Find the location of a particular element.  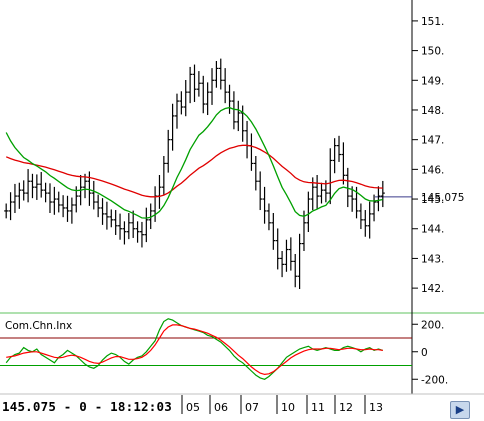

indicator-tick-label: 200. is located at coordinates (432, 325).